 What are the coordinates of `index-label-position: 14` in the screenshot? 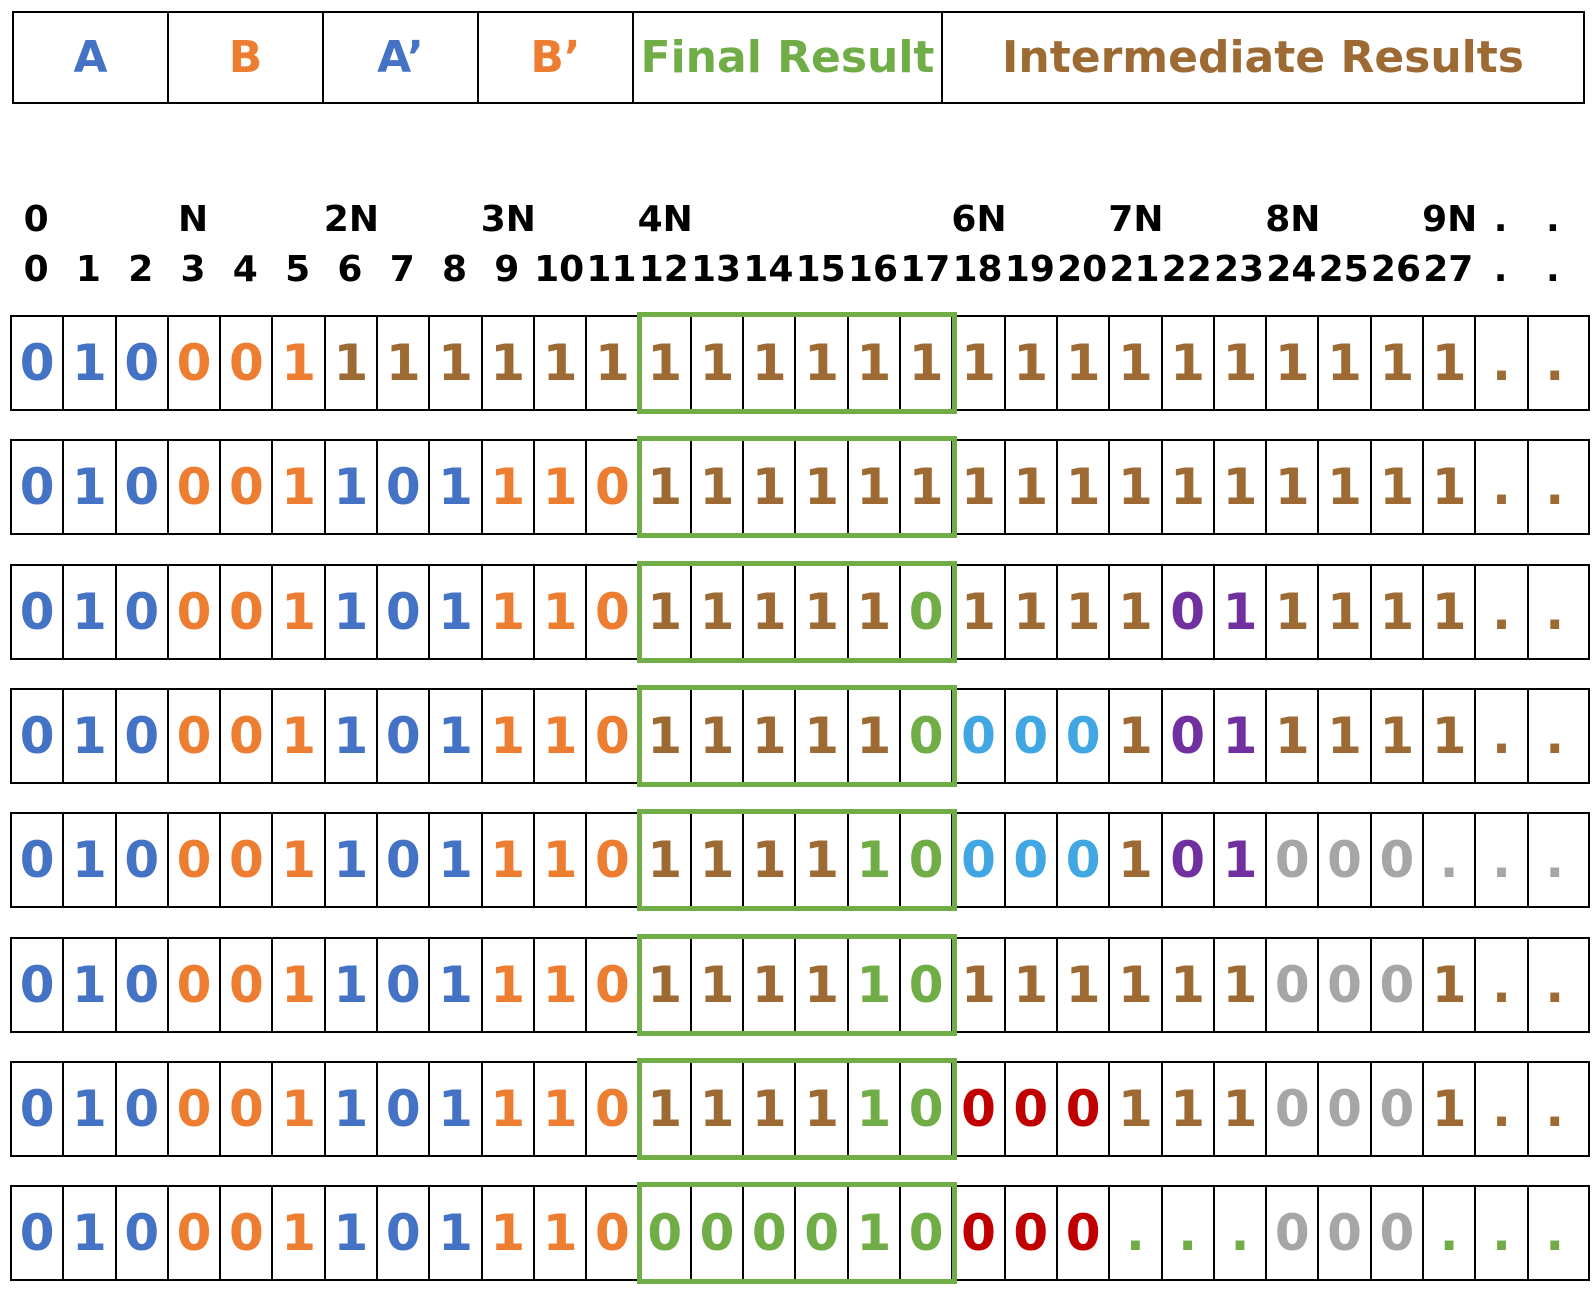 It's located at (768, 269).